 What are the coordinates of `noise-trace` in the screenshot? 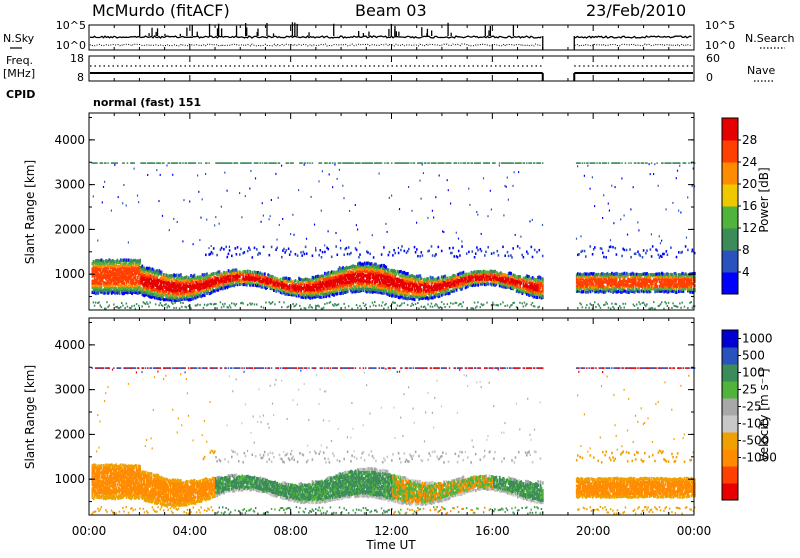 It's located at (391, 36).